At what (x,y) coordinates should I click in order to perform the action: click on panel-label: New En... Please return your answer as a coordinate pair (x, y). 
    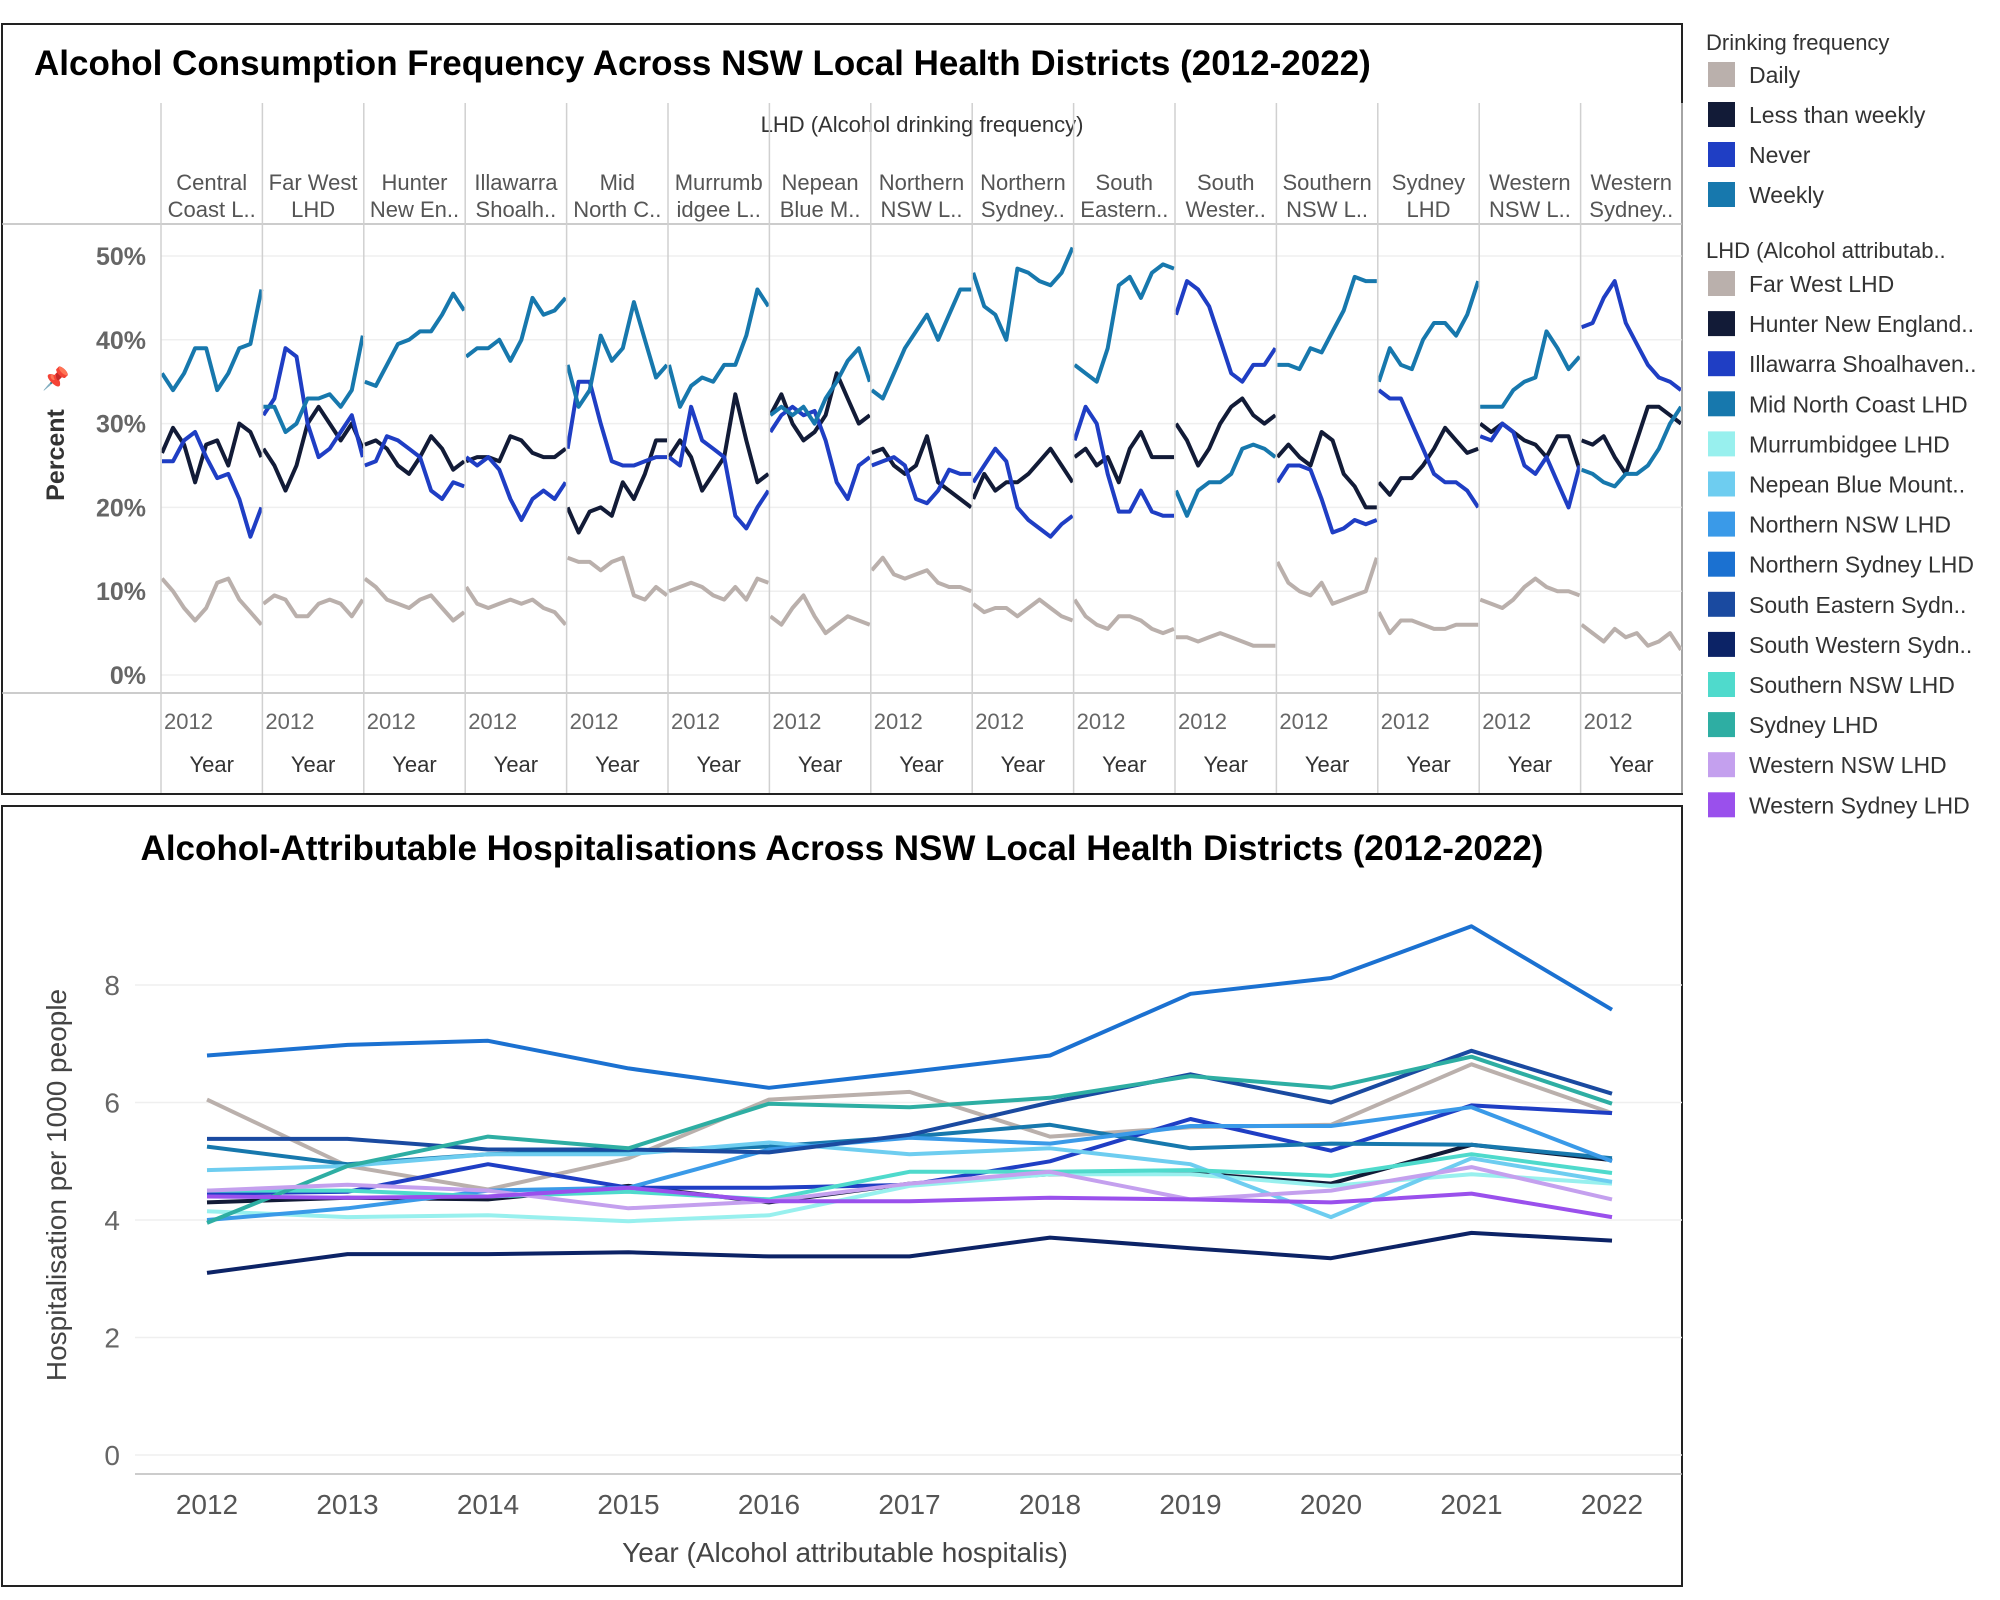
    Looking at the image, I should click on (414, 209).